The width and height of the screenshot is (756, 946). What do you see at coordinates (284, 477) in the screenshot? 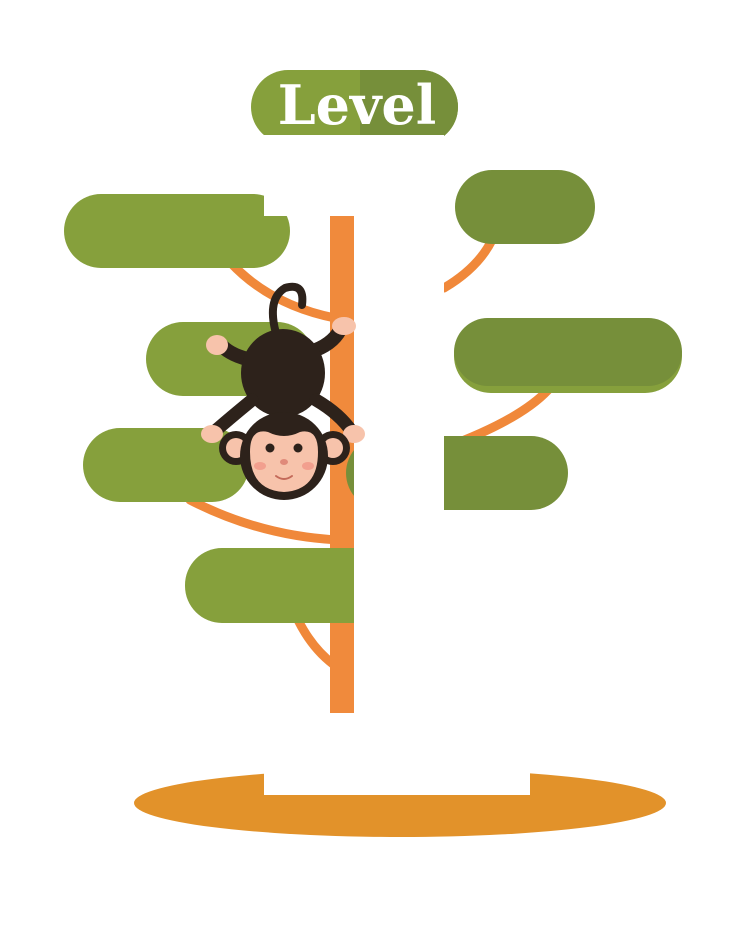
I see `monkey-mouth` at bounding box center [284, 477].